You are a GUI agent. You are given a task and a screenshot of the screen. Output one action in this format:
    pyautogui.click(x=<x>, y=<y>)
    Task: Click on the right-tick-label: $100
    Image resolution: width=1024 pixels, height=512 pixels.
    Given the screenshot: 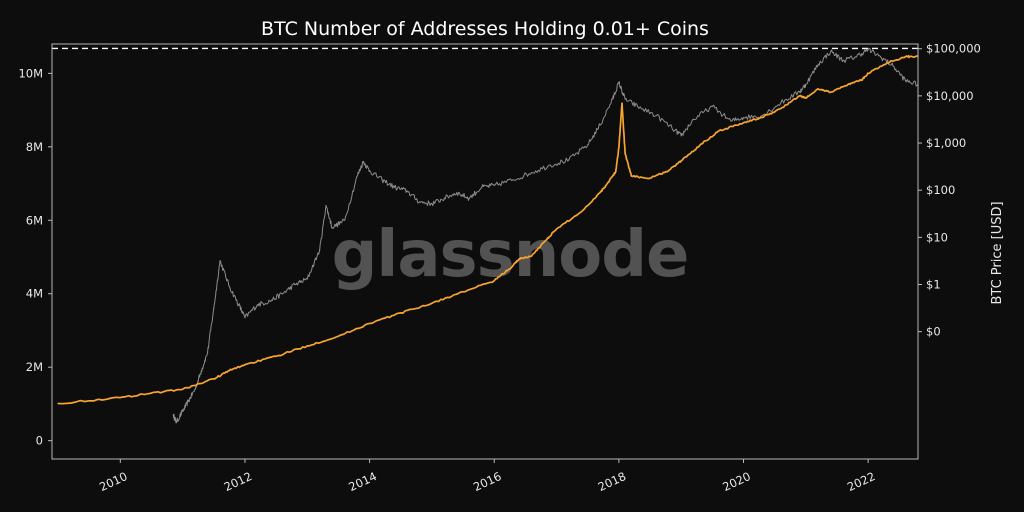 What is the action you would take?
    pyautogui.click(x=940, y=190)
    